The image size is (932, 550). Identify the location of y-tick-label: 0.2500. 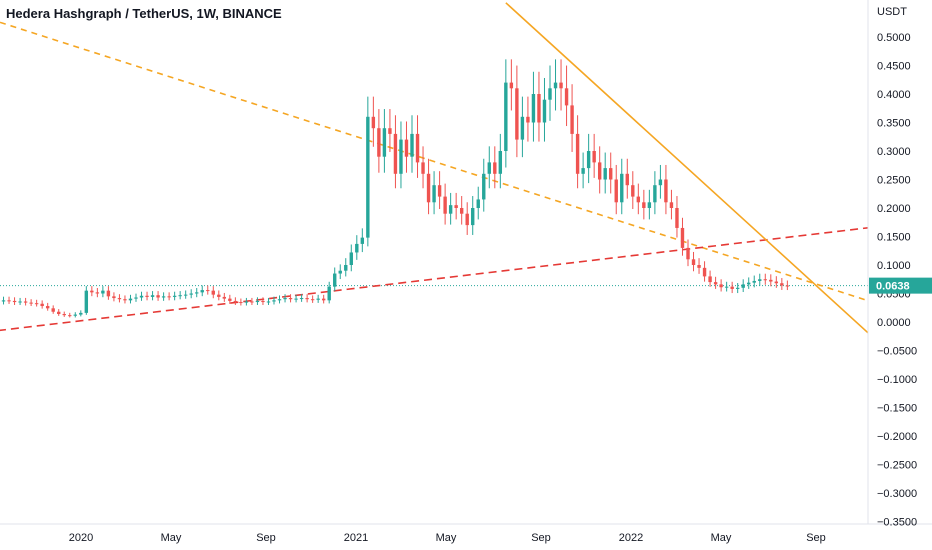
(894, 181).